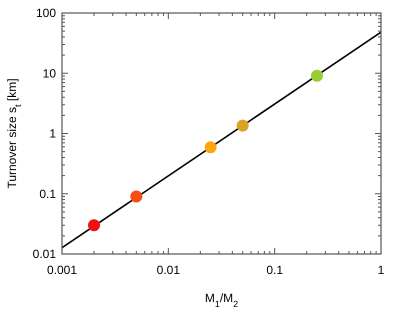  What do you see at coordinates (381, 270) in the screenshot?
I see `x-tick-label: 1` at bounding box center [381, 270].